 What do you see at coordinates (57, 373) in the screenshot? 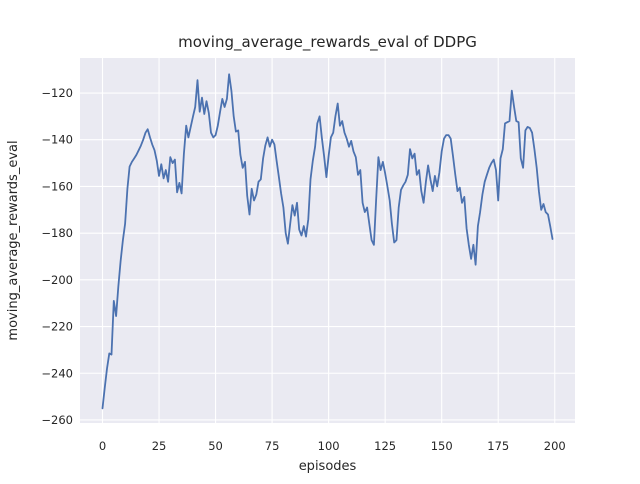
I see `y-tick-label: −240` at bounding box center [57, 373].